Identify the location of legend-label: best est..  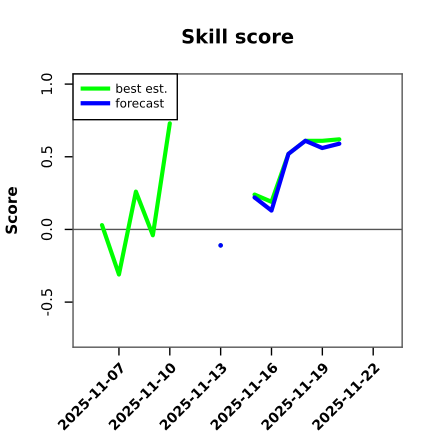
(141, 88).